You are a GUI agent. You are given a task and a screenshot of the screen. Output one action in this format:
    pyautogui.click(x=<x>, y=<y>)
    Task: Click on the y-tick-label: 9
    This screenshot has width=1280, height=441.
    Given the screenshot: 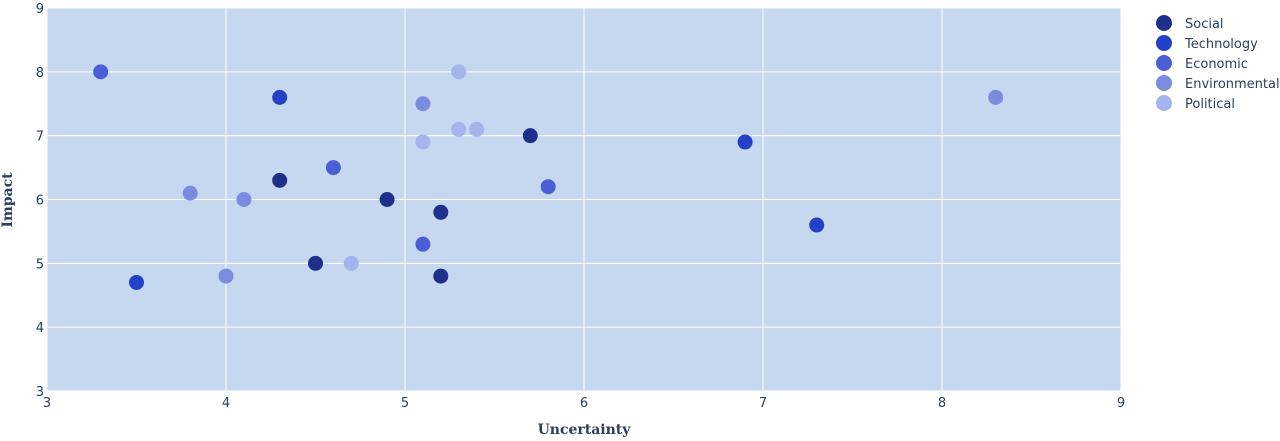 What is the action you would take?
    pyautogui.click(x=40, y=9)
    